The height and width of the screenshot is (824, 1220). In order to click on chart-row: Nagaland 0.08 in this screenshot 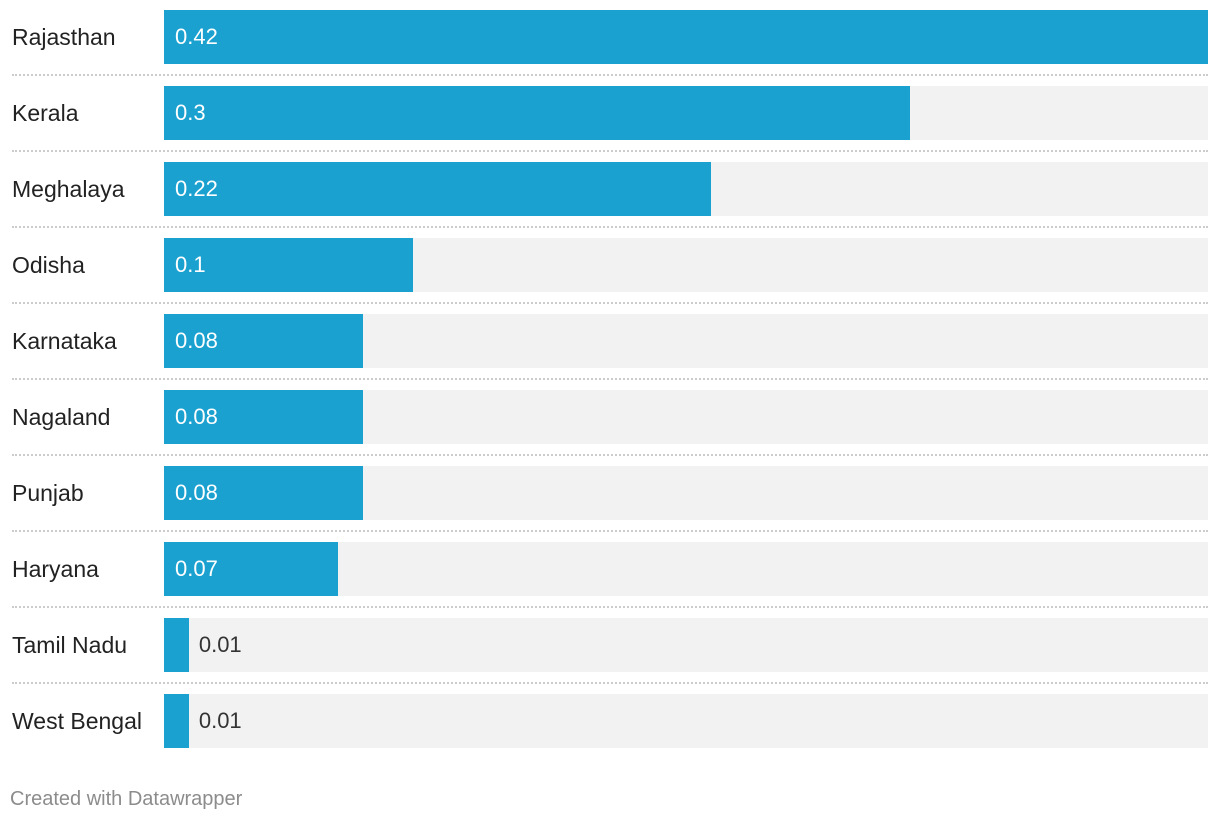, I will do `click(610, 418)`.